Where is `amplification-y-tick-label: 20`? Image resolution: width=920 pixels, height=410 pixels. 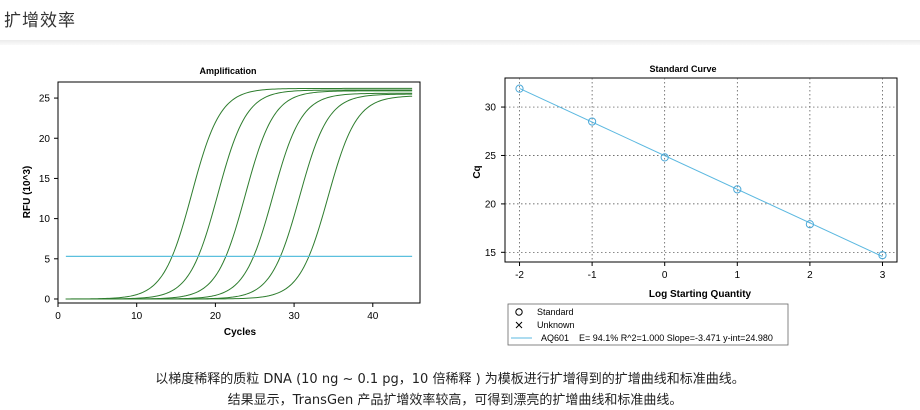 amplification-y-tick-label: 20 is located at coordinates (45, 139).